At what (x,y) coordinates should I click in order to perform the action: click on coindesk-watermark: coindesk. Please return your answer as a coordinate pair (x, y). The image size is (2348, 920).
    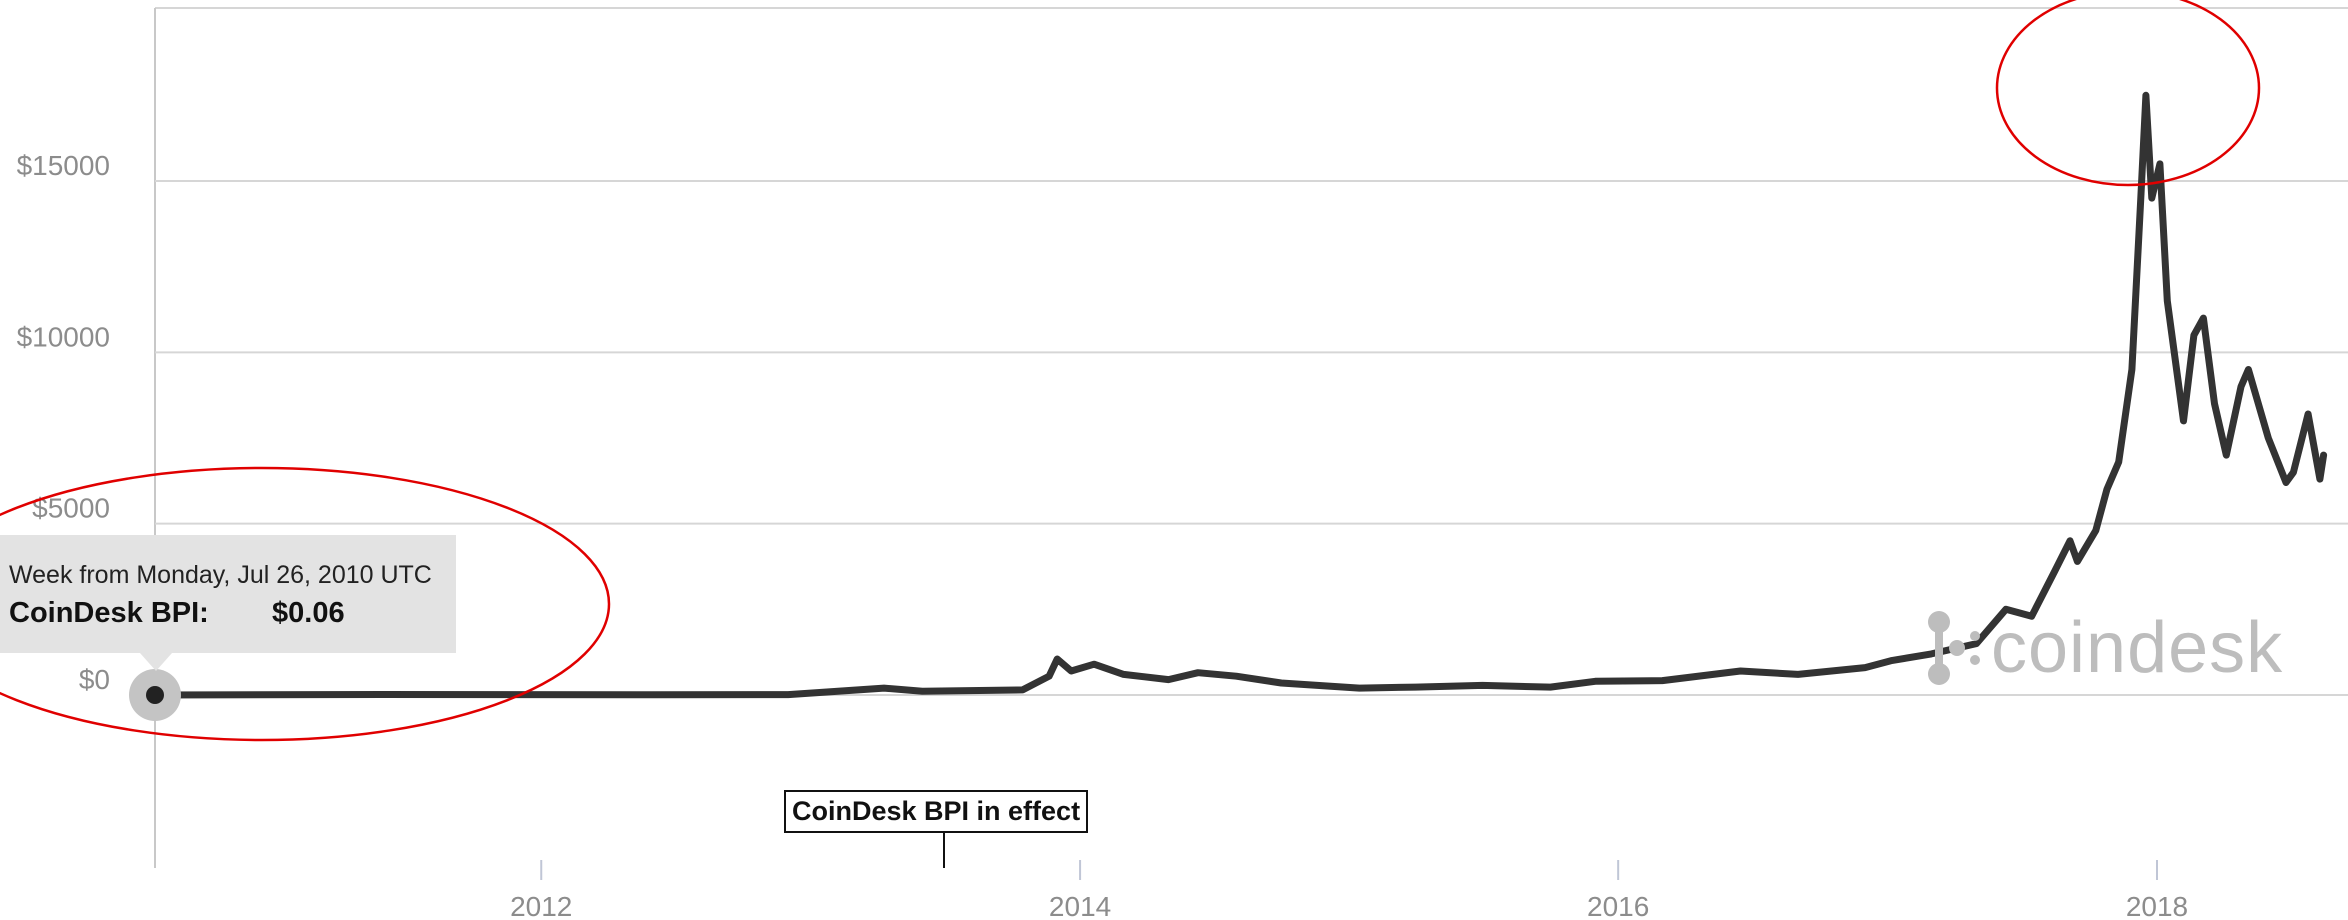
    Looking at the image, I should click on (2104, 648).